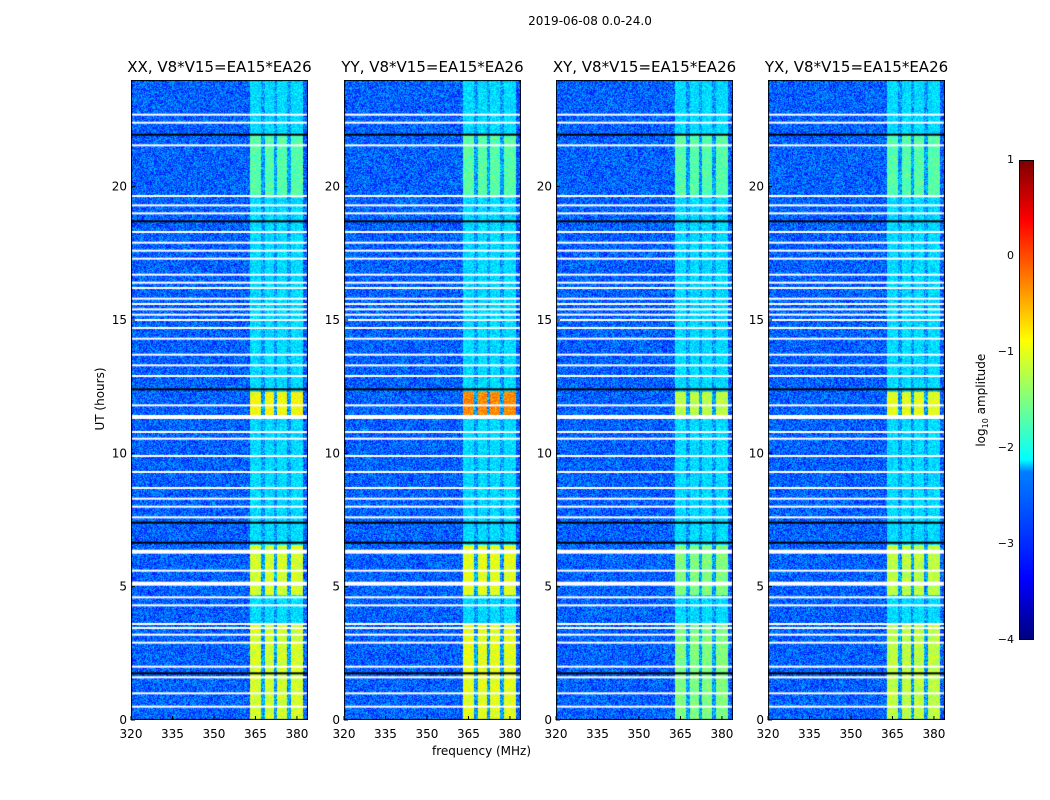  I want to click on x-axis-label: frequency (MHz), so click(482, 751).